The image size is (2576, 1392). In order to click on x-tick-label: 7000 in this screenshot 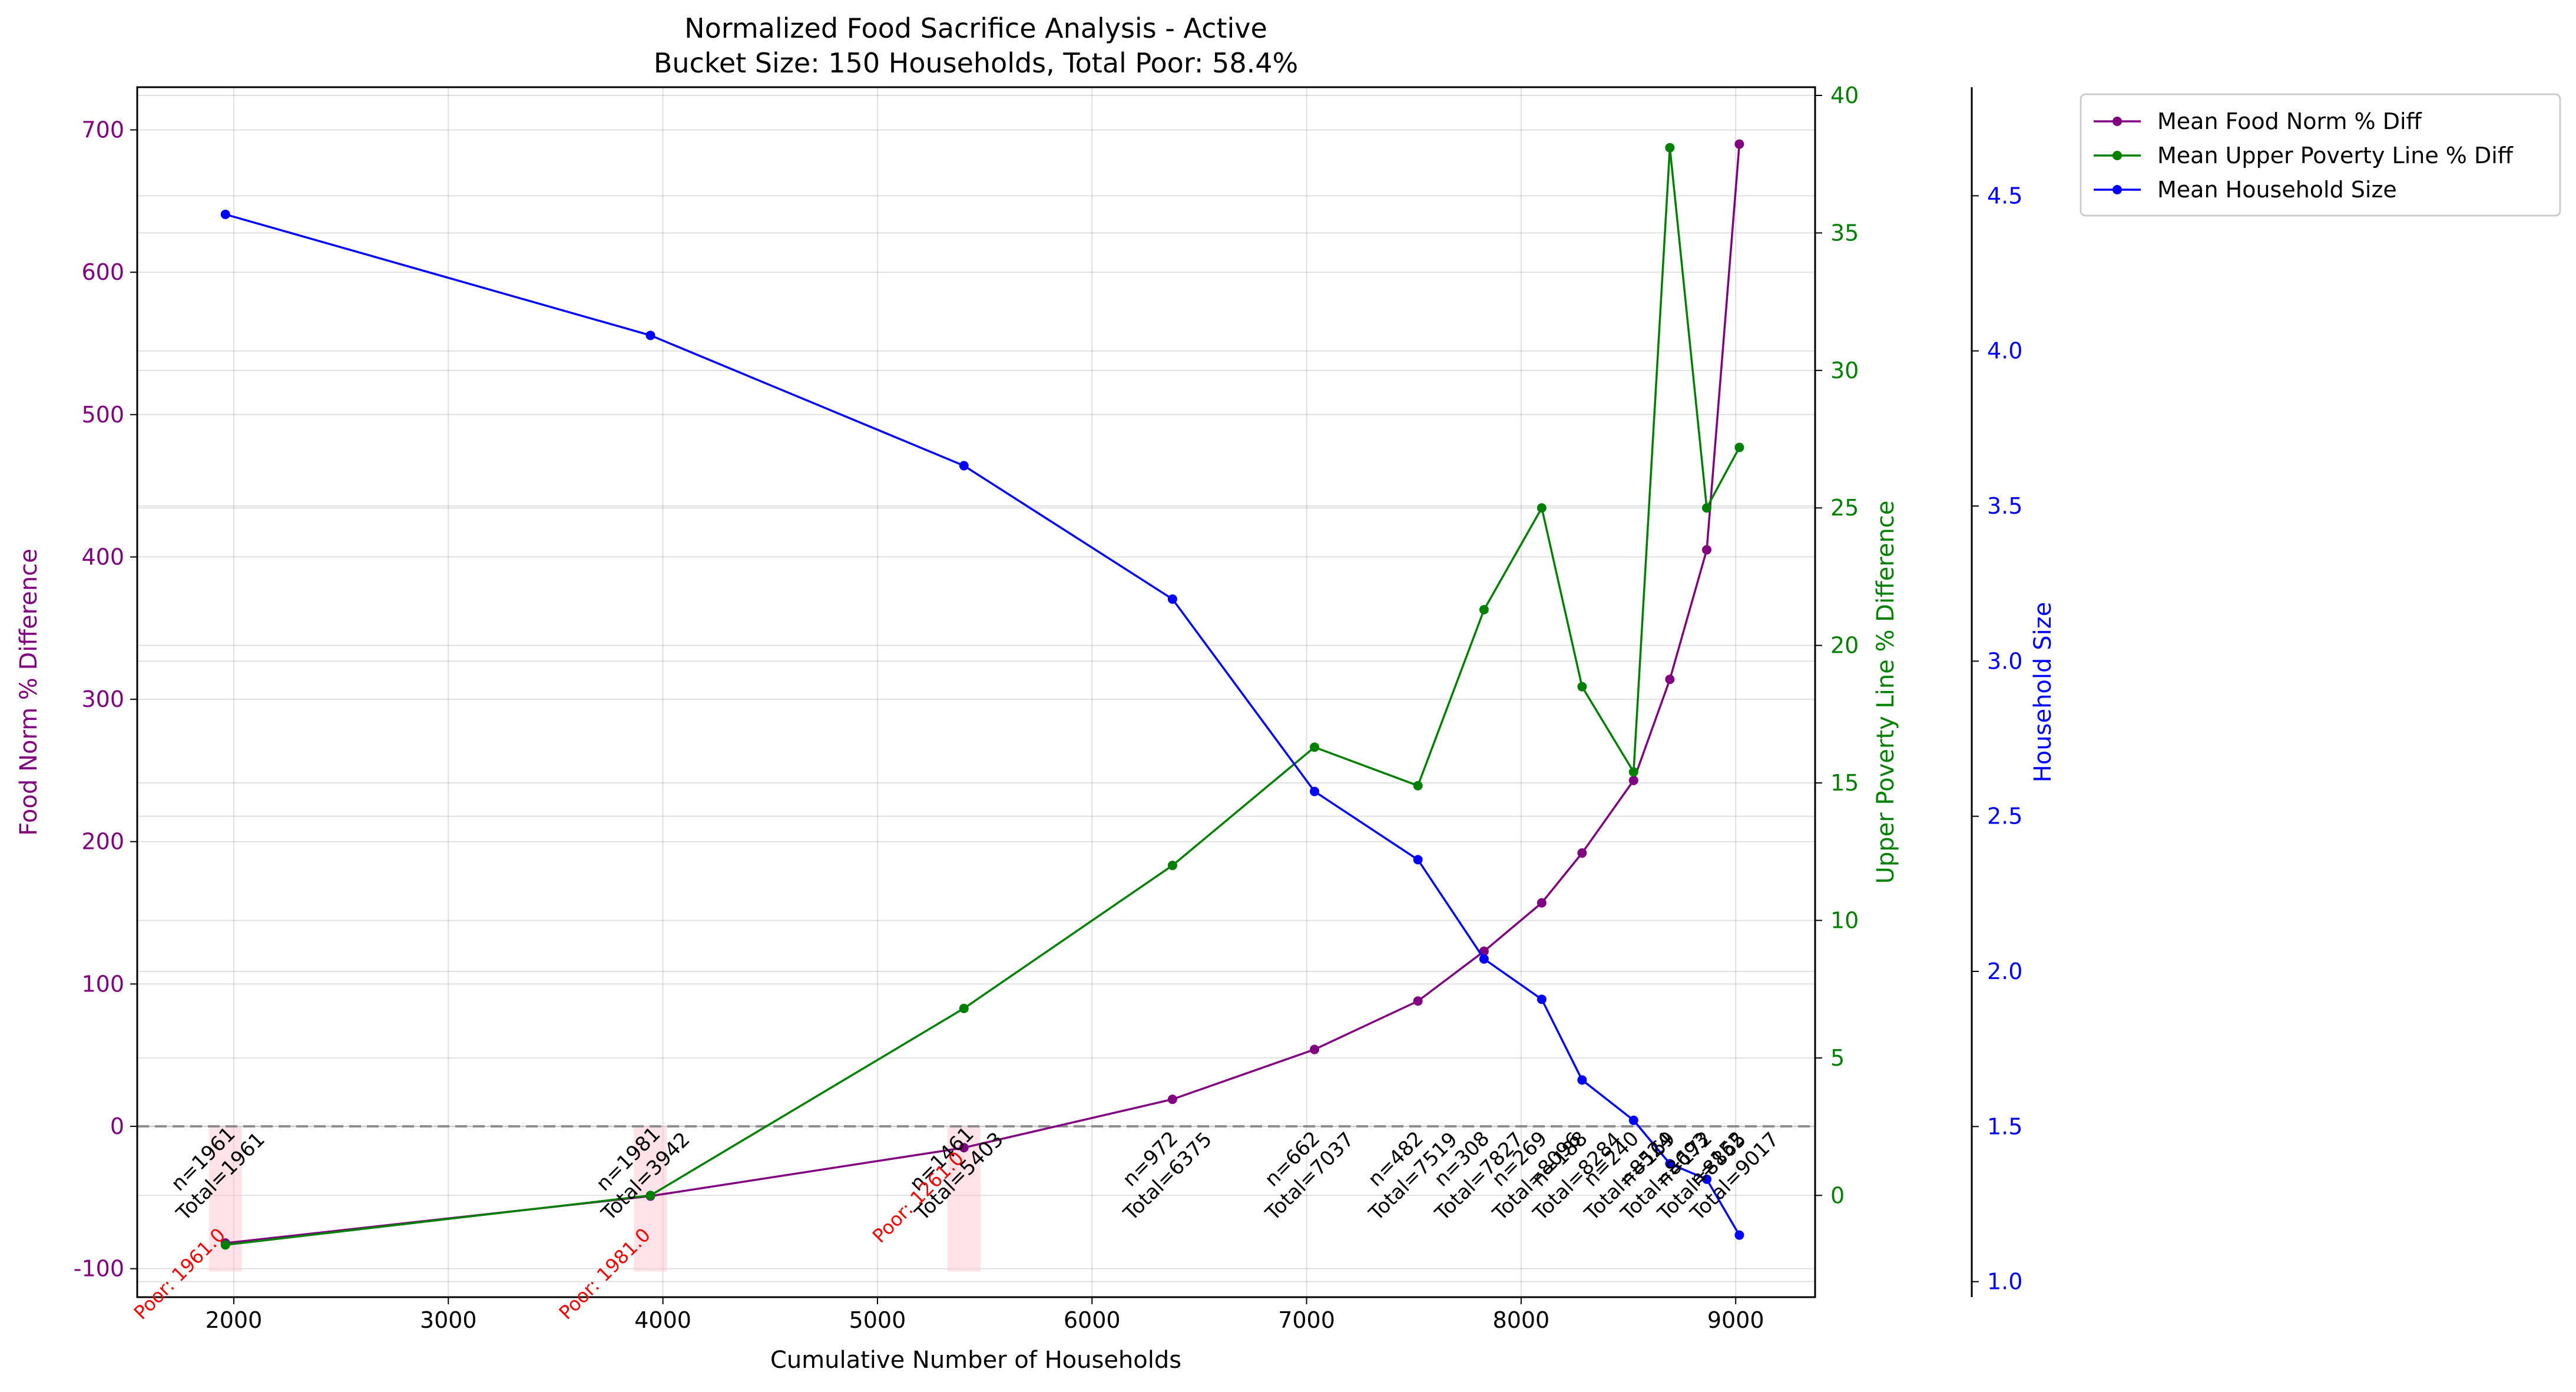, I will do `click(1306, 1320)`.